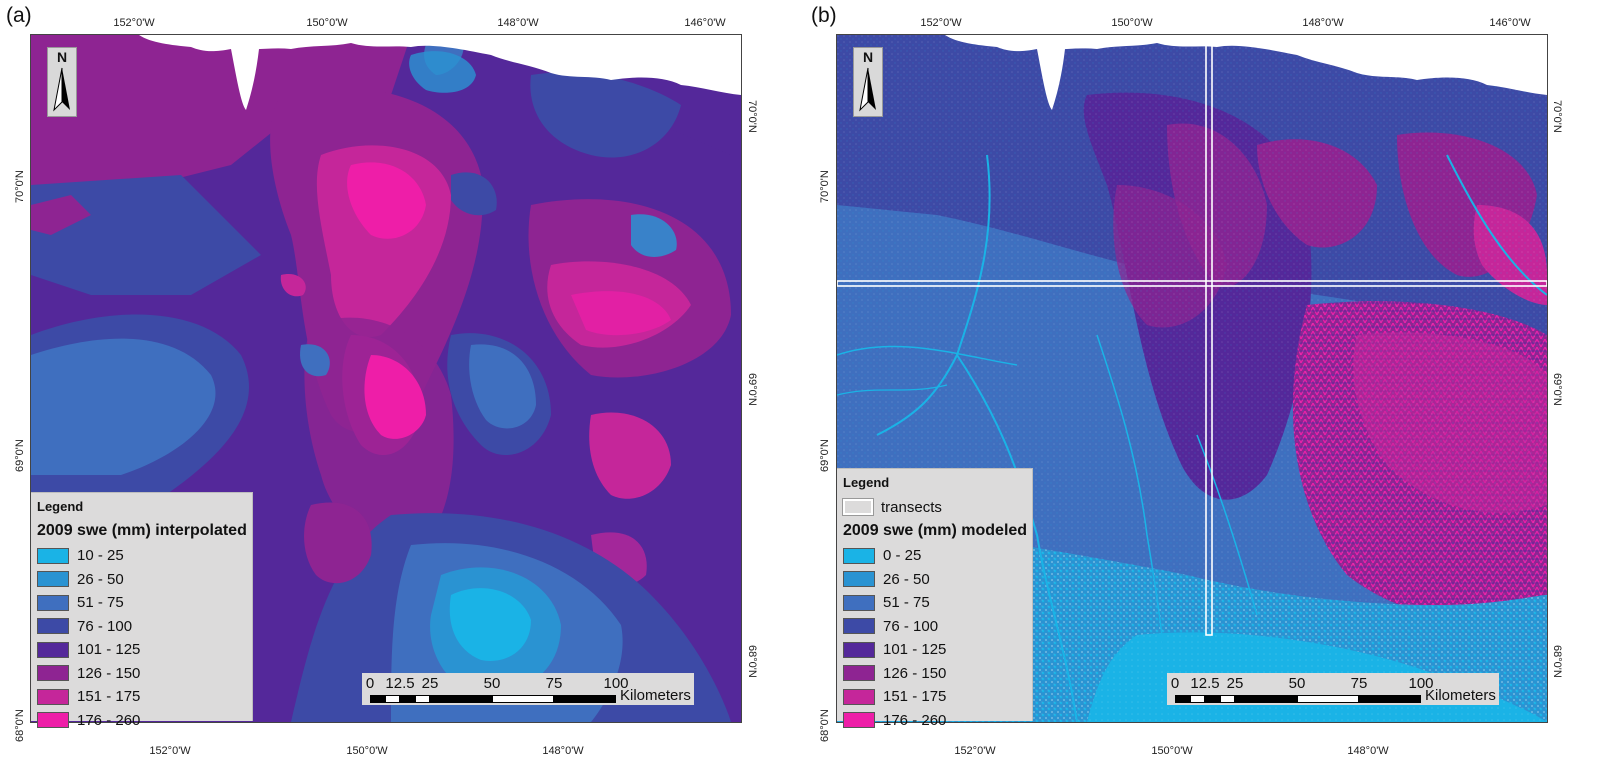 The image size is (1619, 769). I want to click on legend-item: 0 - 25, so click(937, 556).